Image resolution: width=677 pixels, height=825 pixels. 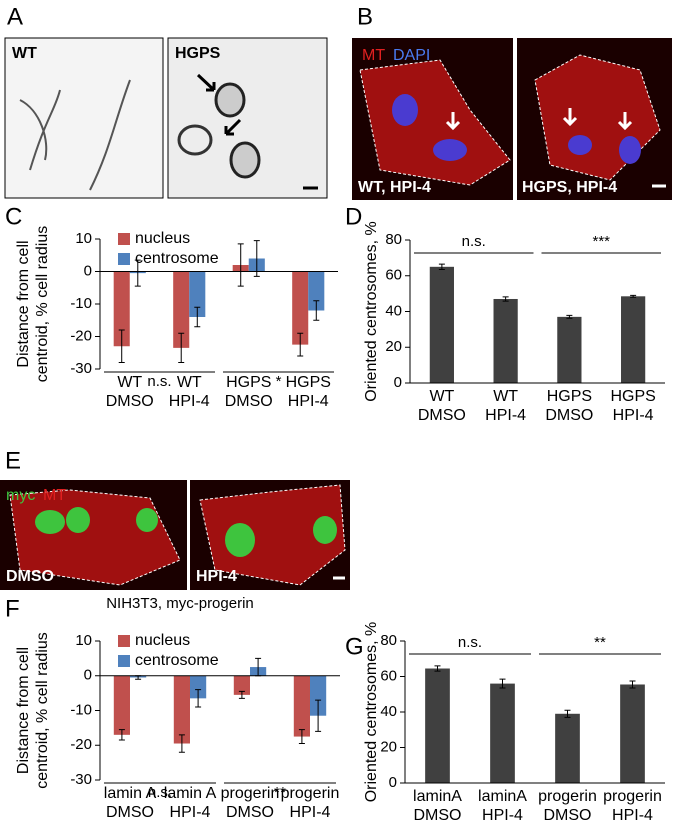 What do you see at coordinates (198, 53) in the screenshot?
I see `image-label: HGPS` at bounding box center [198, 53].